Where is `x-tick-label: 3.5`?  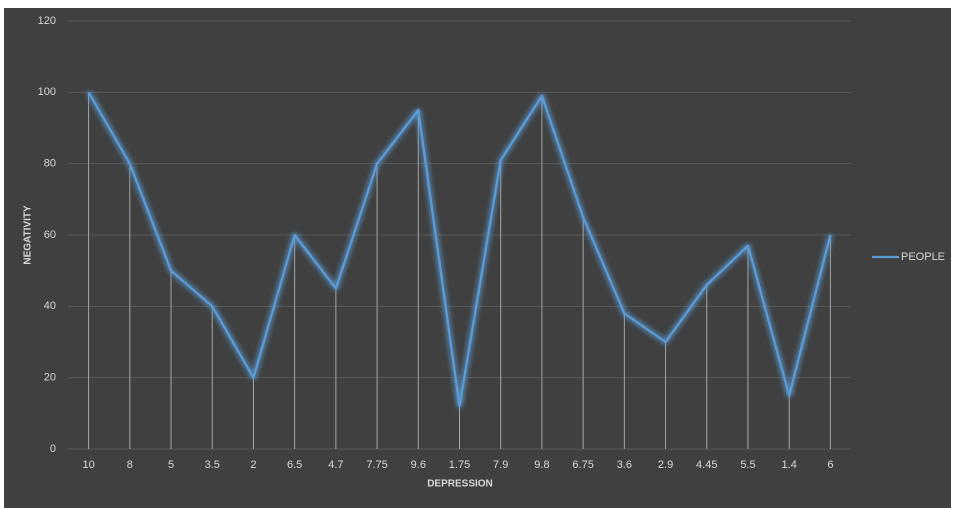
x-tick-label: 3.5 is located at coordinates (212, 465).